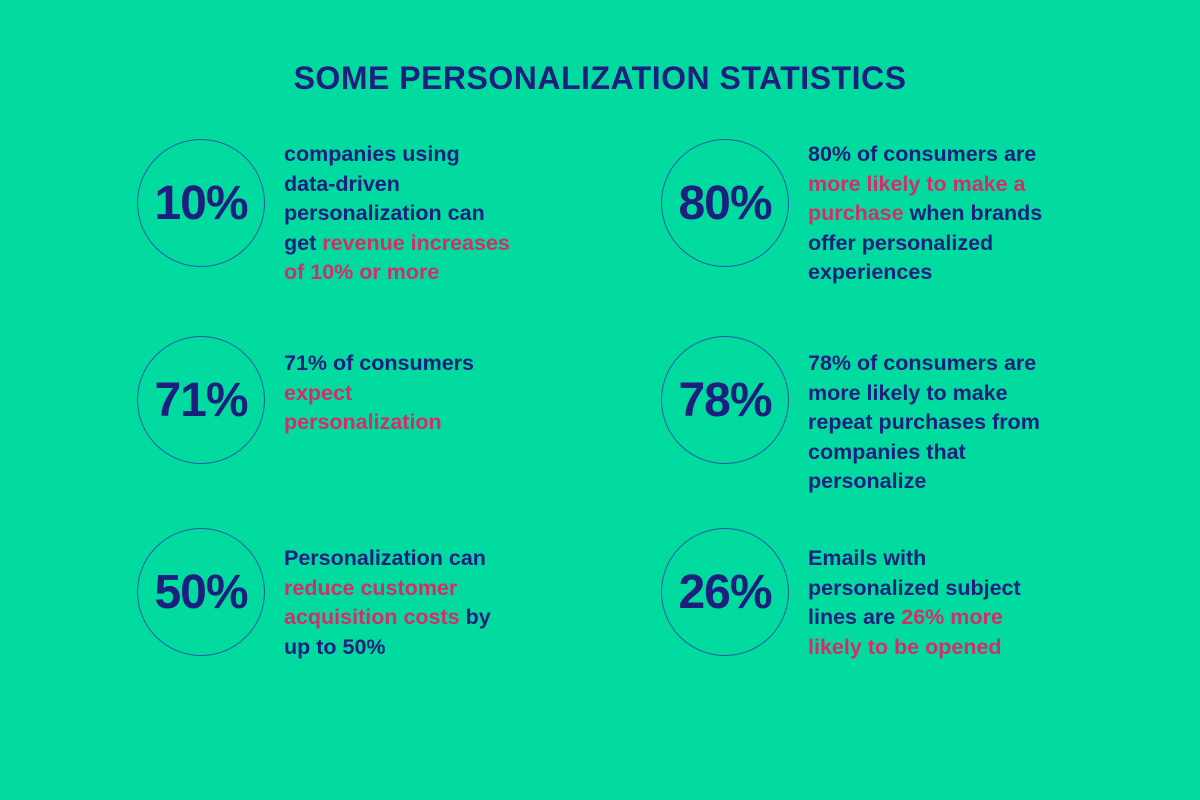  I want to click on stat-circle: 10%, so click(201, 203).